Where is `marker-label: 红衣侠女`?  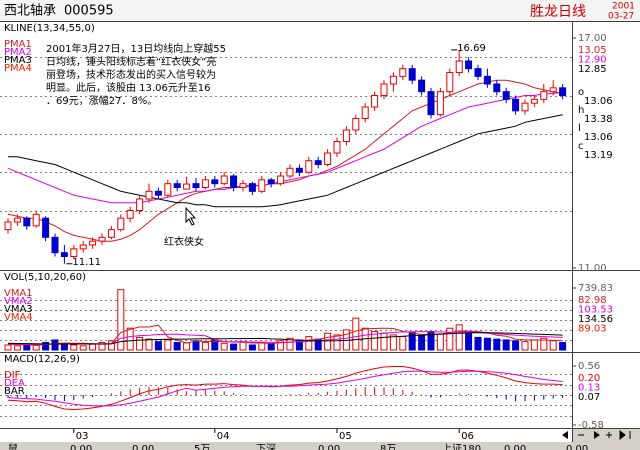
marker-label: 红衣侠女 is located at coordinates (184, 241).